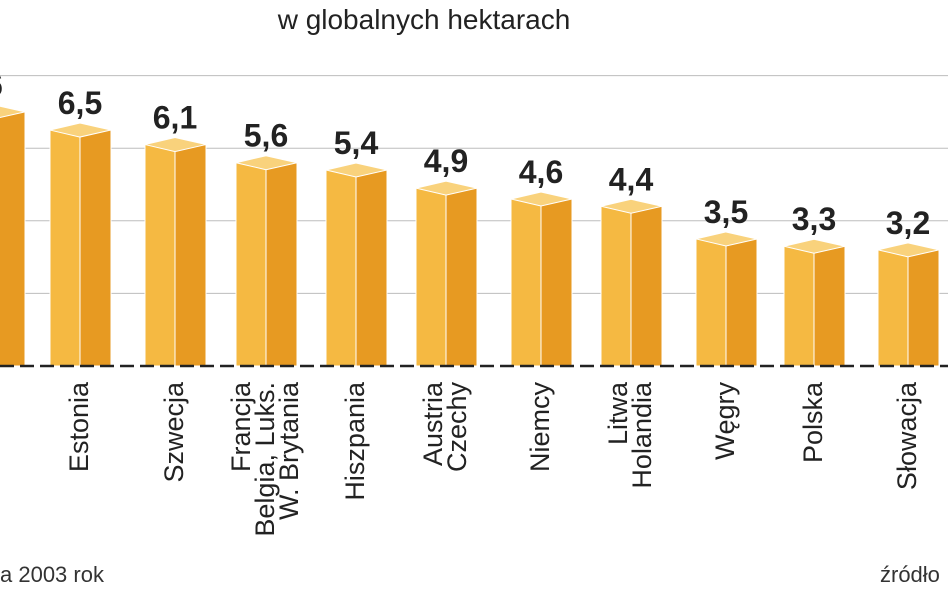  Describe the element at coordinates (1, 85) in the screenshot. I see `value-label-0: 6` at that location.